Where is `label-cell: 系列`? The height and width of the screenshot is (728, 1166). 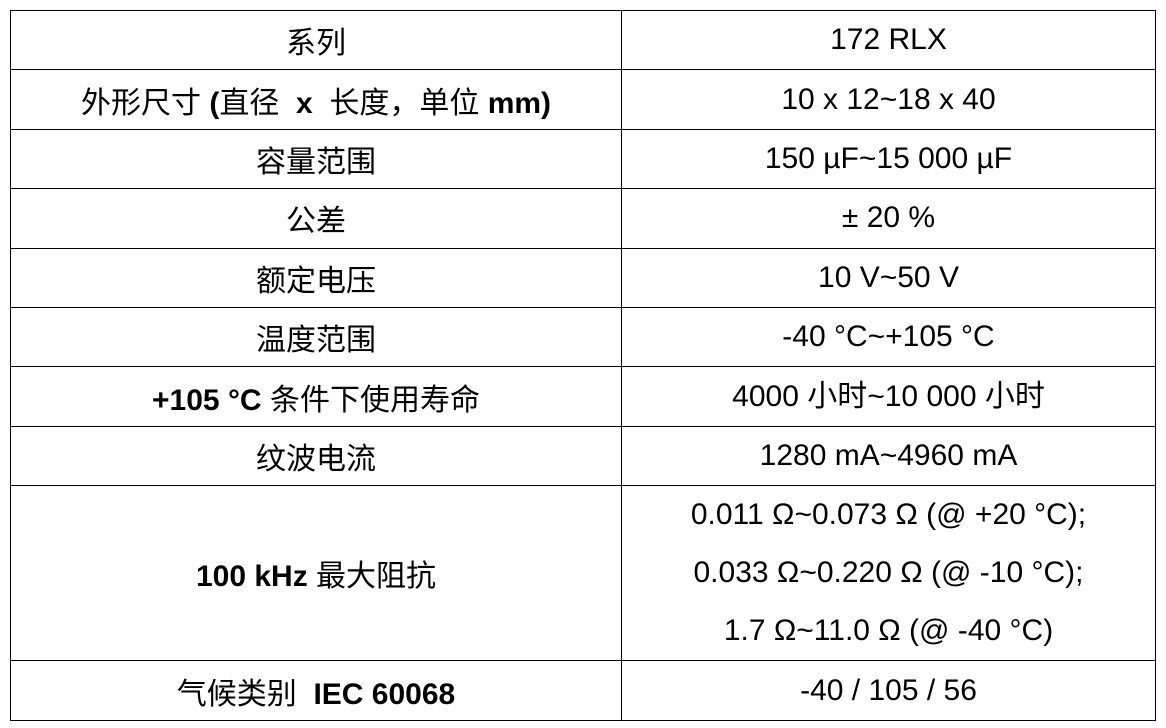
label-cell: 系列 is located at coordinates (316, 40).